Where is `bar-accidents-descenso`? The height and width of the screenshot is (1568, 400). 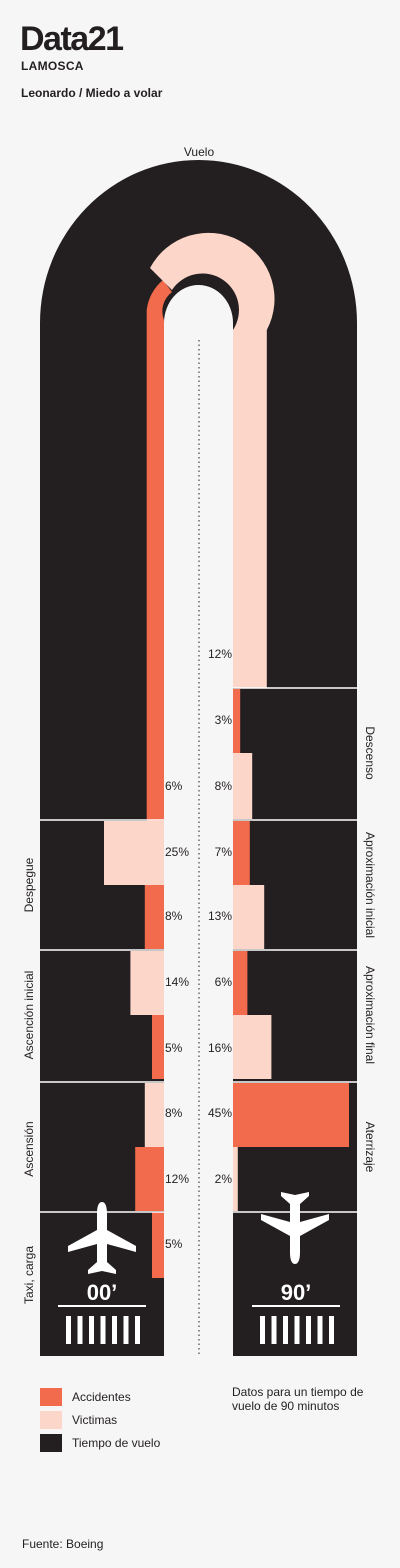 bar-accidents-descenso is located at coordinates (237, 721).